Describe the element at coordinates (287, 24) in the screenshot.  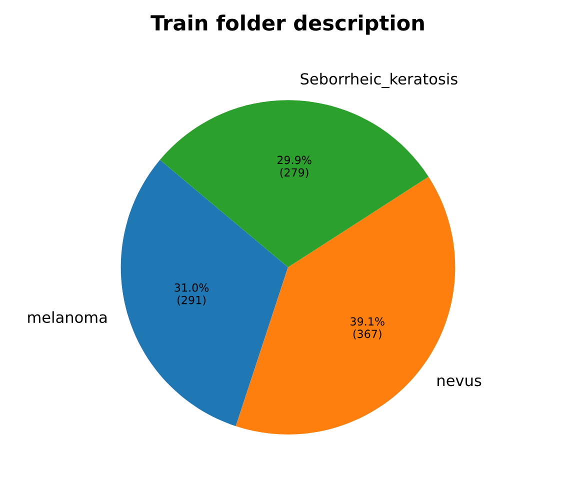
I see `chart-title: Train folder description` at that location.